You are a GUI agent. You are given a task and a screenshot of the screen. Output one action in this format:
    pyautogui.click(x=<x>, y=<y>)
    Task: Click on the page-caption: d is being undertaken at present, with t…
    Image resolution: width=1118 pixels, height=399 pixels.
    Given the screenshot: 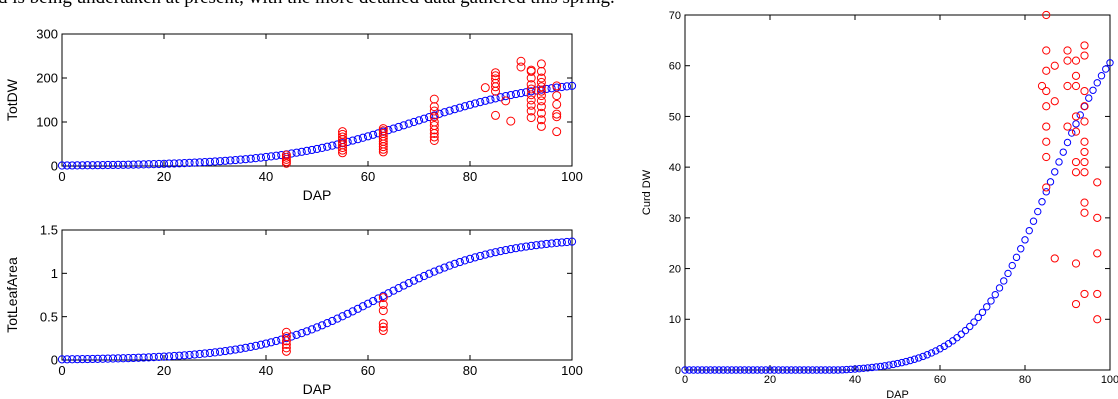 What is the action you would take?
    pyautogui.click(x=558, y=9)
    